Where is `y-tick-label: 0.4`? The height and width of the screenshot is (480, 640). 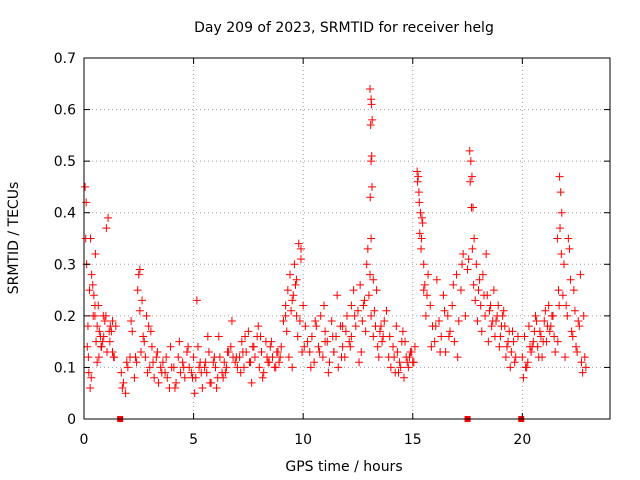 y-tick-label: 0.4 is located at coordinates (65, 214).